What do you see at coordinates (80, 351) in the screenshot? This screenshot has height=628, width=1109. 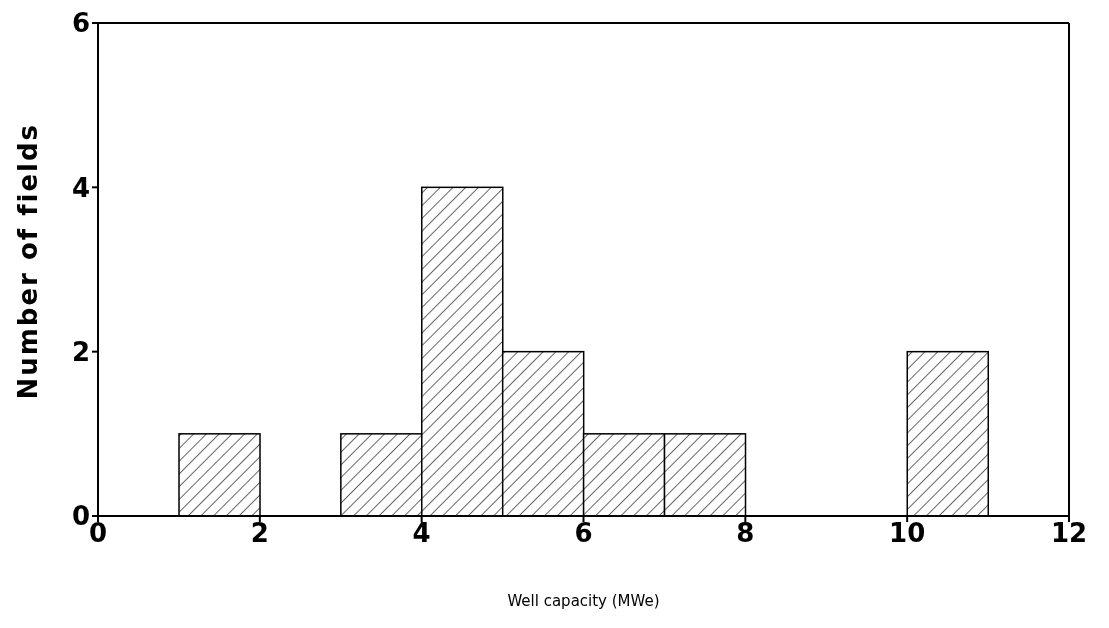 I see `y-tick-label: 2` at bounding box center [80, 351].